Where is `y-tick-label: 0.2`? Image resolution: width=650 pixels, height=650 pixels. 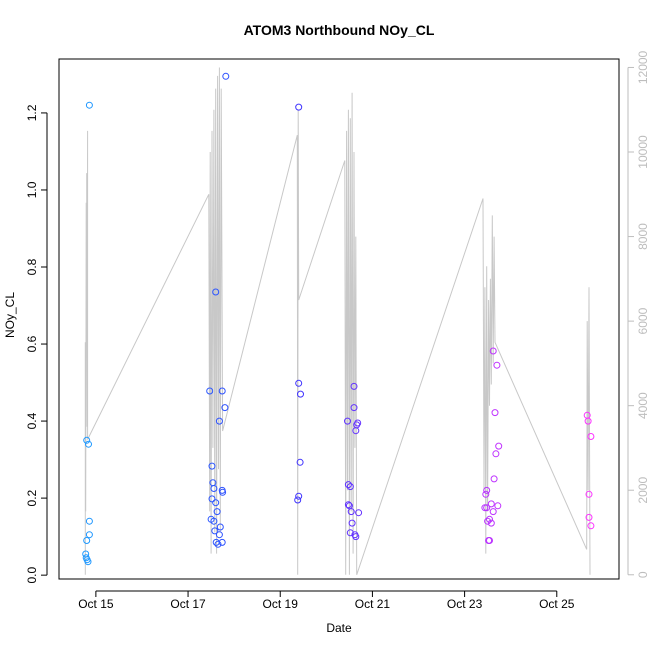 y-tick-label: 0.2 is located at coordinates (32, 497).